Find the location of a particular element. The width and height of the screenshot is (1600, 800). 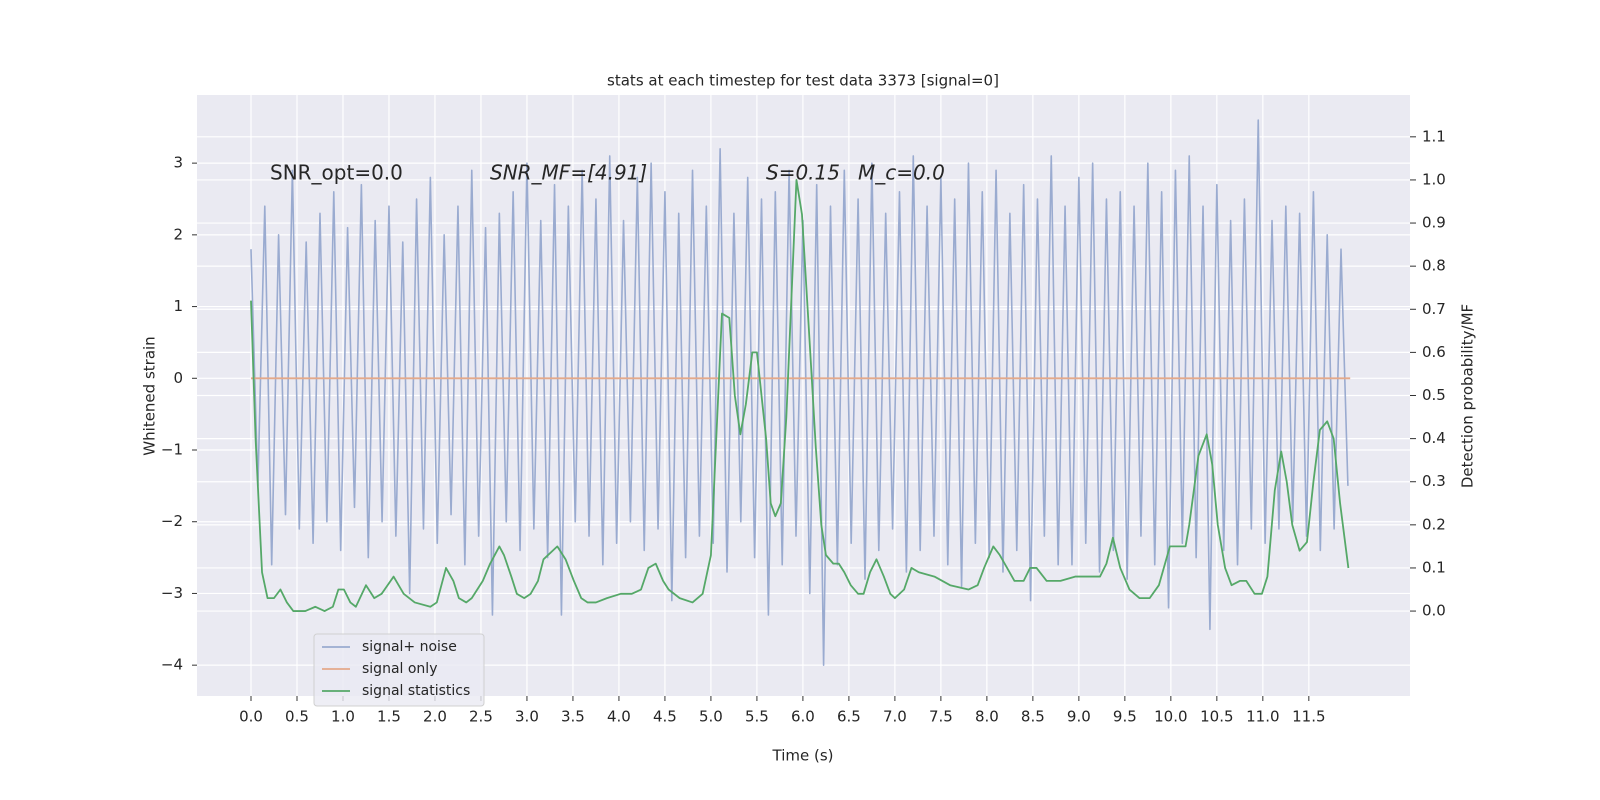

x-tick-label: 9.0 is located at coordinates (1079, 717).